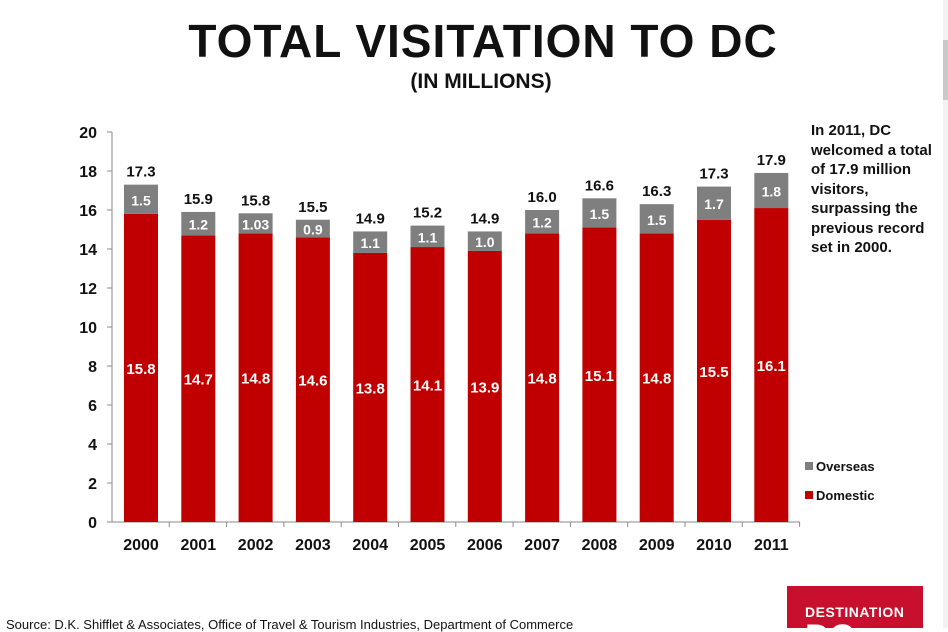 The width and height of the screenshot is (948, 632). What do you see at coordinates (88, 289) in the screenshot?
I see `y-tick-label: 12` at bounding box center [88, 289].